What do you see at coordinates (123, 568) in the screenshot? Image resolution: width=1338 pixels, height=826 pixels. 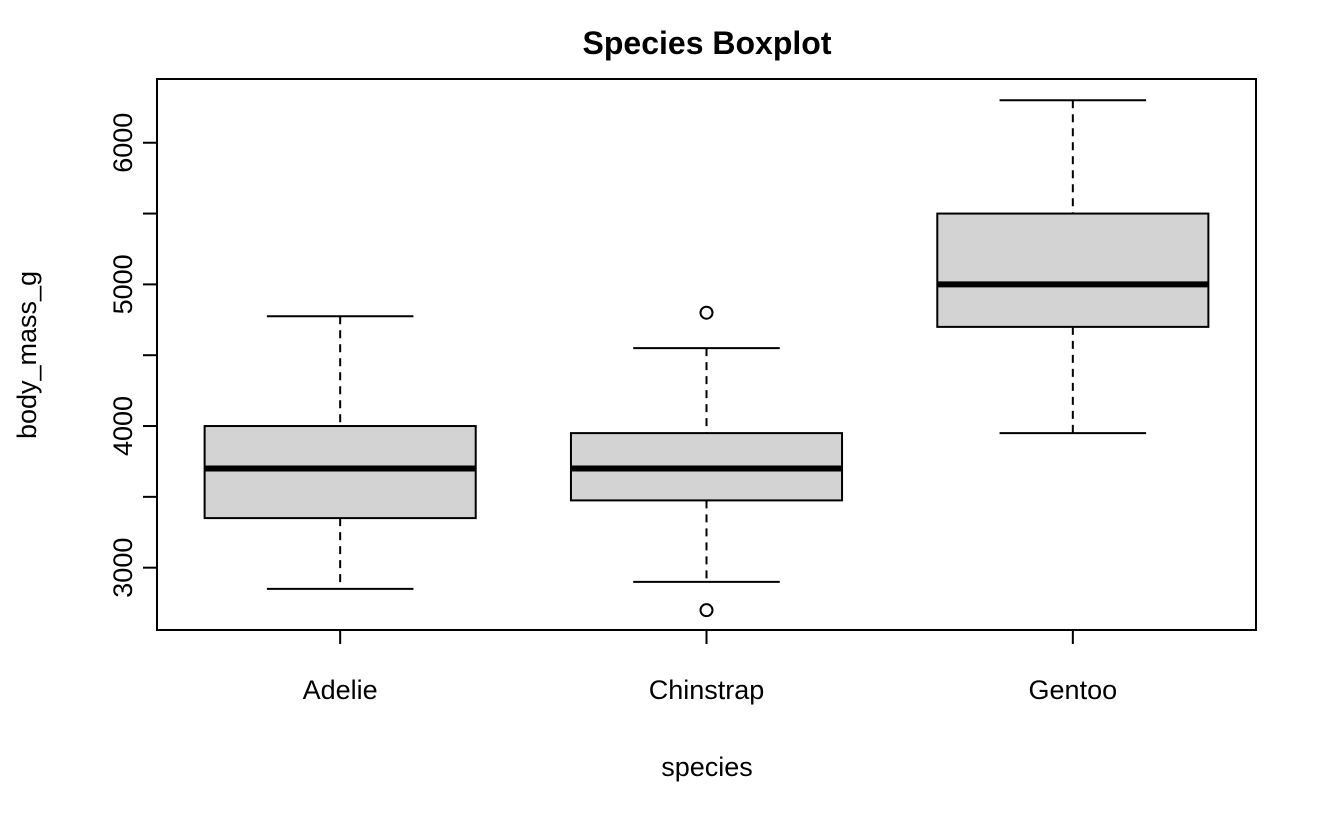 I see `y-tick-label: 3000` at bounding box center [123, 568].